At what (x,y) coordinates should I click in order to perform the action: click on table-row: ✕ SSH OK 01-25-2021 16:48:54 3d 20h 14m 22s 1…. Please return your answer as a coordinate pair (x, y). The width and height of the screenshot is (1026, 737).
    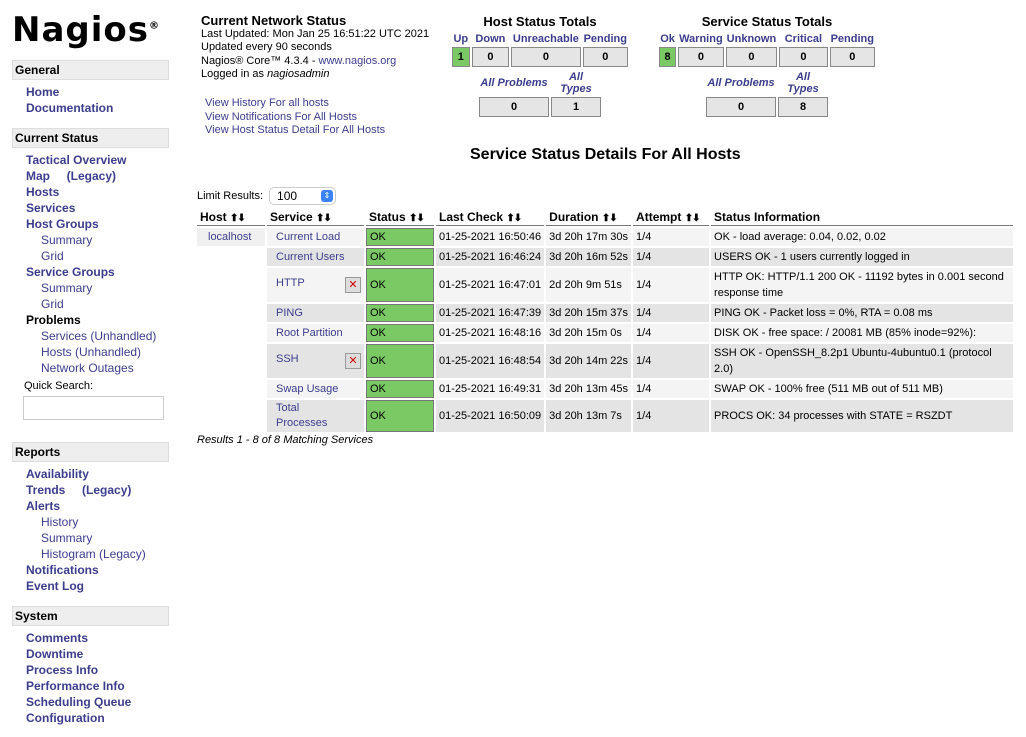
    Looking at the image, I should click on (605, 361).